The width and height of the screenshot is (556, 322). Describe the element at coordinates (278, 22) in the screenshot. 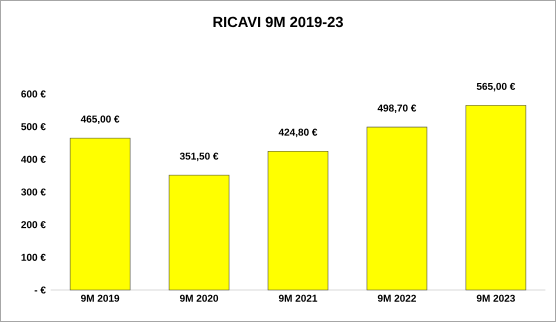

I see `chart-title: RICAVI 9M 2019-23` at that location.